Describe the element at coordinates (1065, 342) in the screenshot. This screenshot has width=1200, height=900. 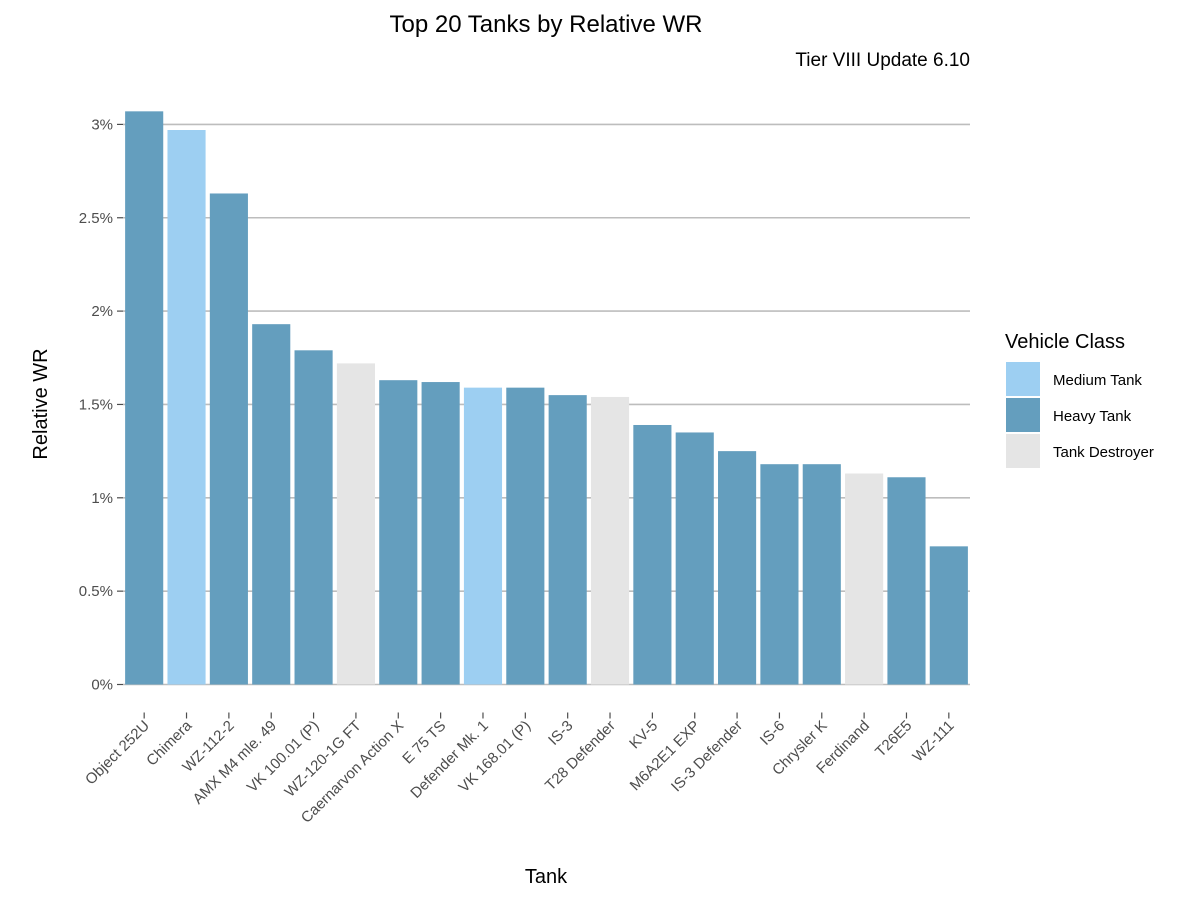
I see `legend-title: Vehicle Class` at that location.